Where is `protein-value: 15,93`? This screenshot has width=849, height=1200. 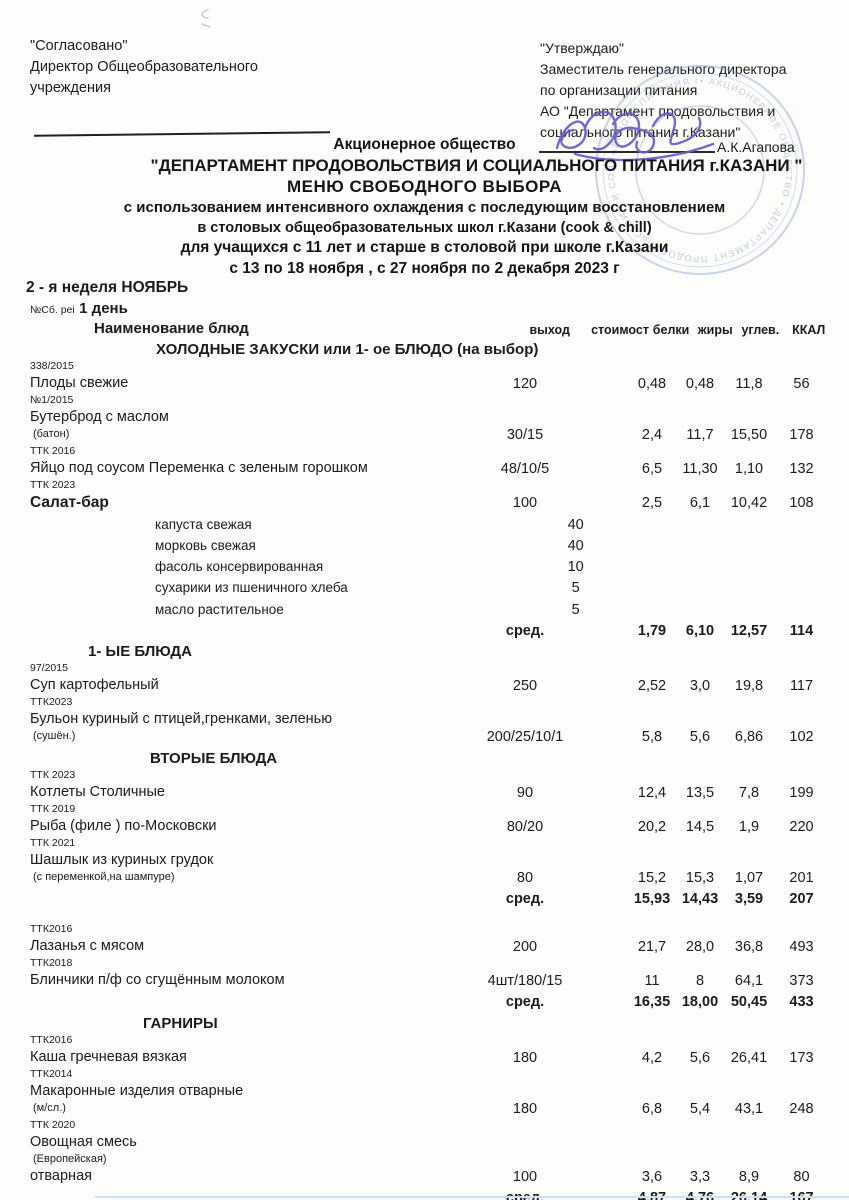 protein-value: 15,93 is located at coordinates (652, 898).